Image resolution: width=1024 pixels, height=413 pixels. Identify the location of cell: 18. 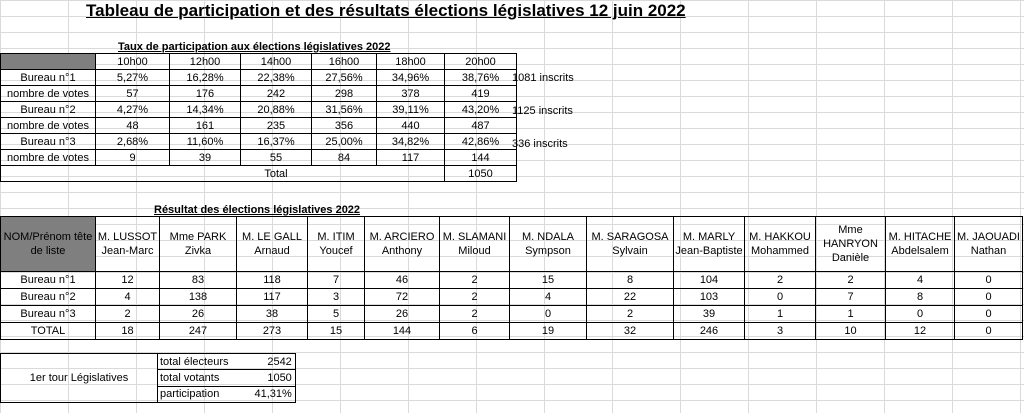
(127, 331).